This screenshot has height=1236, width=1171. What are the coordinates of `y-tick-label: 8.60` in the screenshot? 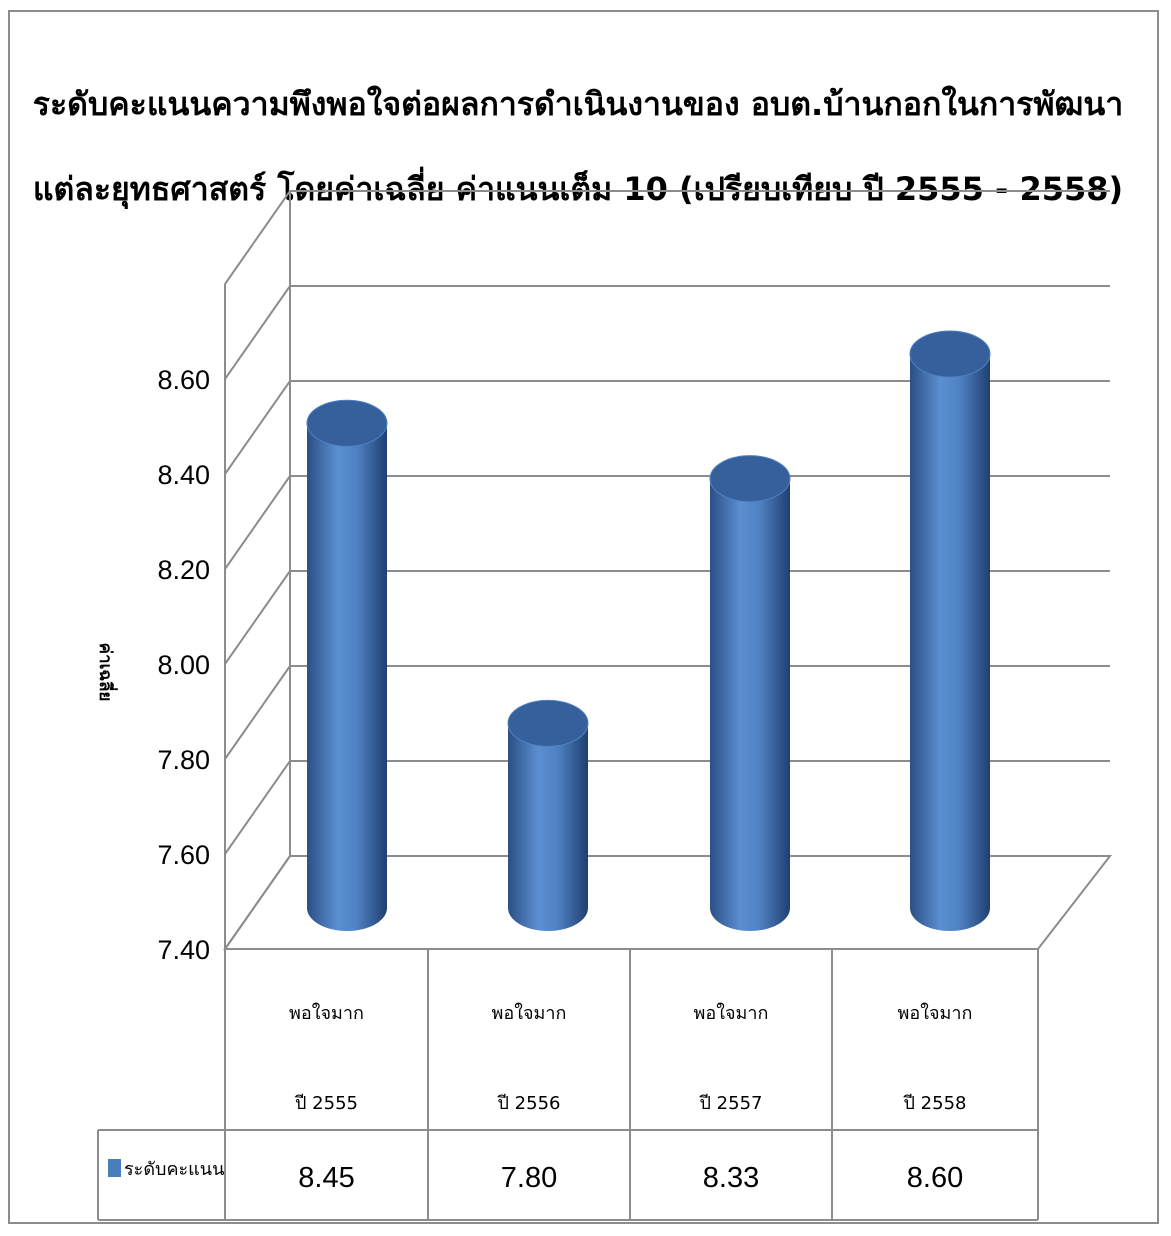 It's located at (183, 380).